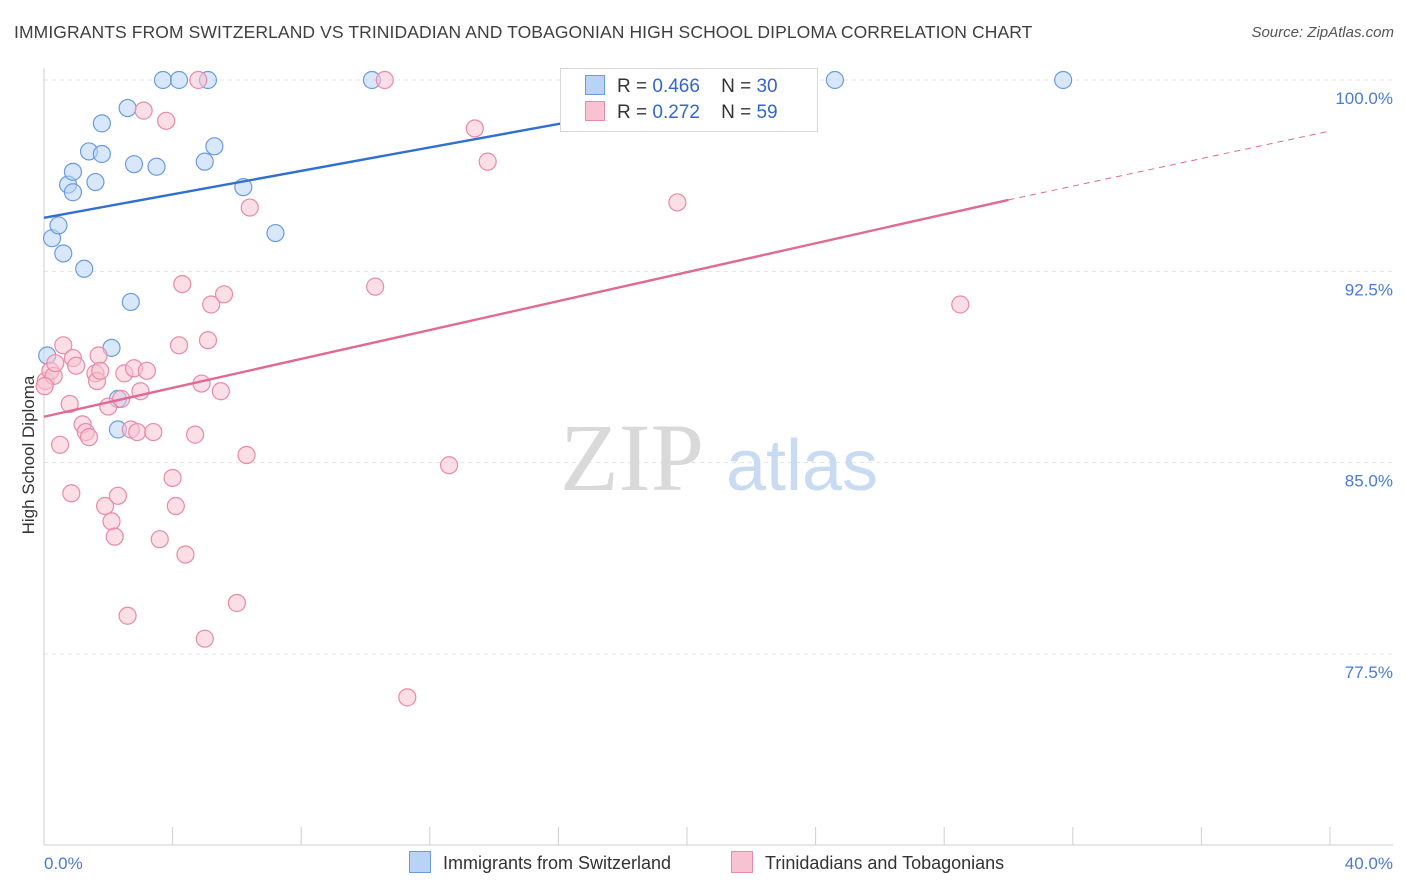  What do you see at coordinates (736, 112) in the screenshot?
I see `legend-n-label-2: N =` at bounding box center [736, 112].